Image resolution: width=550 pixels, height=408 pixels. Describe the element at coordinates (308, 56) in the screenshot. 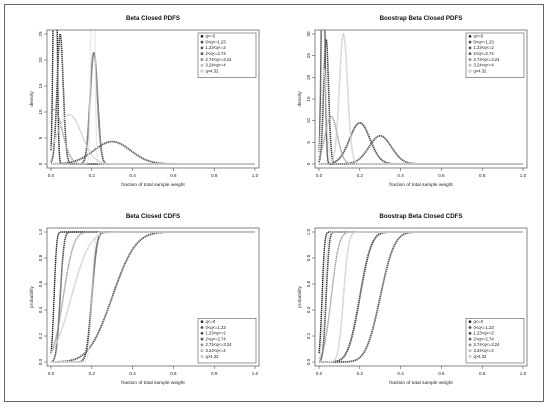

I see `y-tick-label: 25` at that location.